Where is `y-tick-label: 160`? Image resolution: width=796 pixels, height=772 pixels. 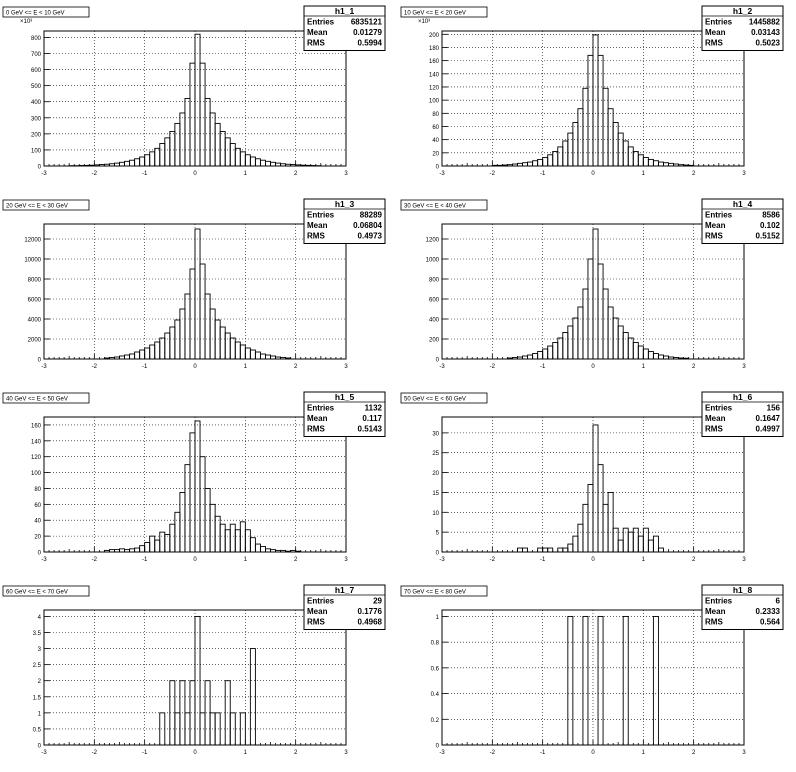
y-tick-label: 160 is located at coordinates (434, 62).